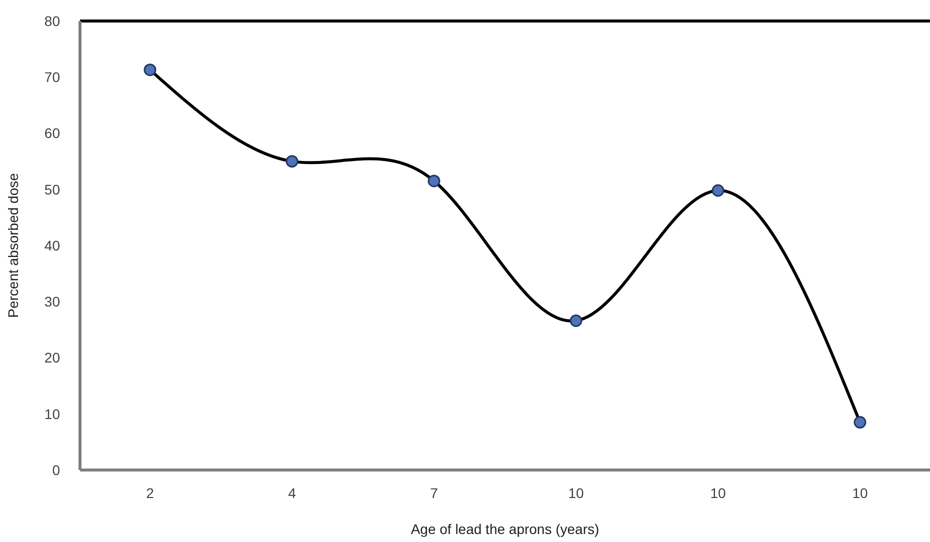 The width and height of the screenshot is (930, 542). I want to click on x-tick-label: 4, so click(292, 492).